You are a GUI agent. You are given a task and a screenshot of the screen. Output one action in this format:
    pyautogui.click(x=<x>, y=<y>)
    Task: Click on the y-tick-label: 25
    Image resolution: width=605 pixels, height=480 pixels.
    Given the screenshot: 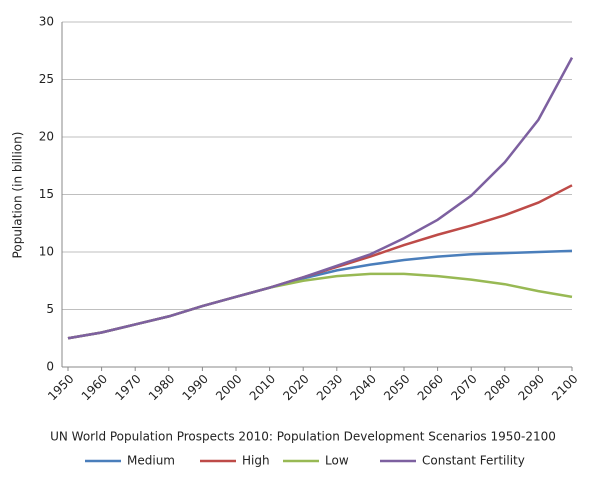 What is the action you would take?
    pyautogui.click(x=46, y=79)
    